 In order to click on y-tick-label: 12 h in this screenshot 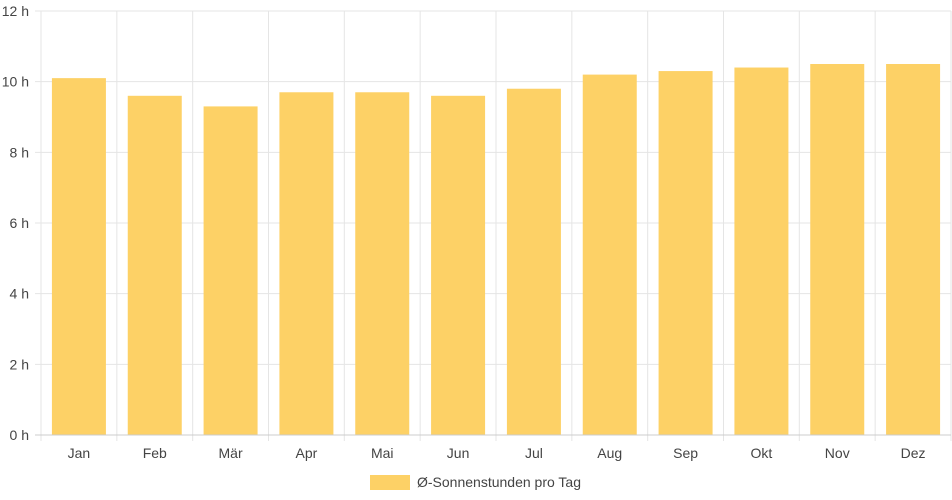, I will do `click(15, 11)`.